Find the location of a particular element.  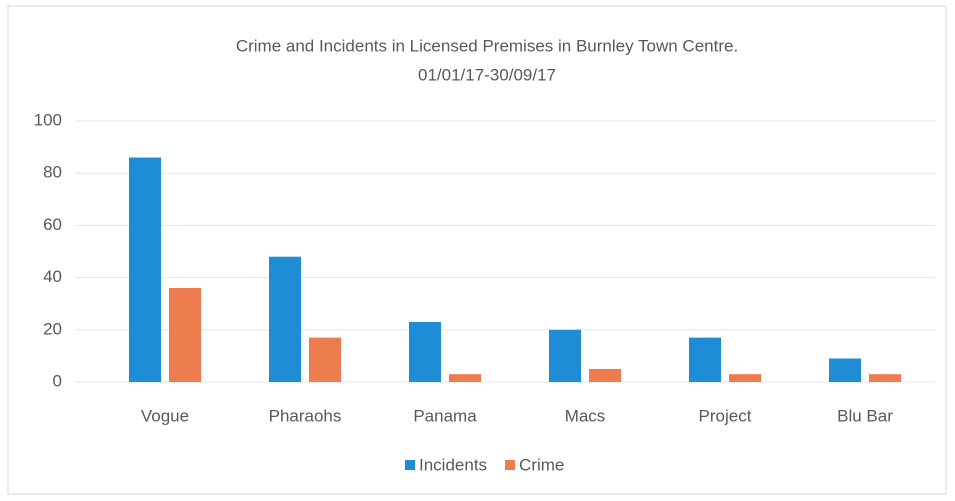

x-tick-label: Project is located at coordinates (725, 415).